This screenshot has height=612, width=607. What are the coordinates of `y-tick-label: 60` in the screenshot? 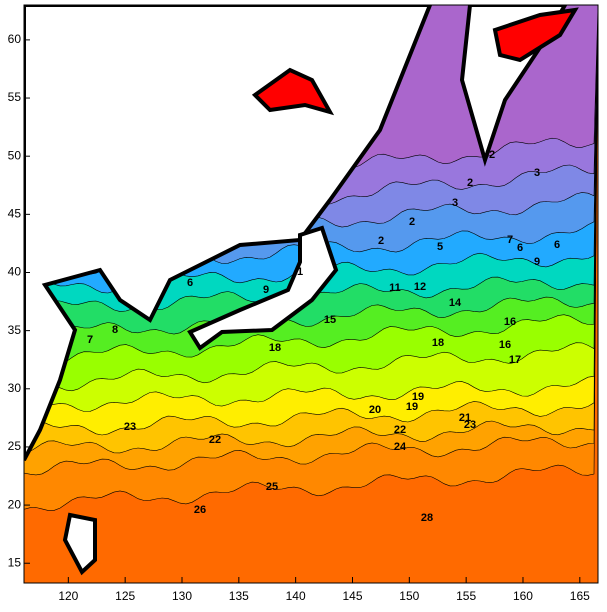 It's located at (15, 39).